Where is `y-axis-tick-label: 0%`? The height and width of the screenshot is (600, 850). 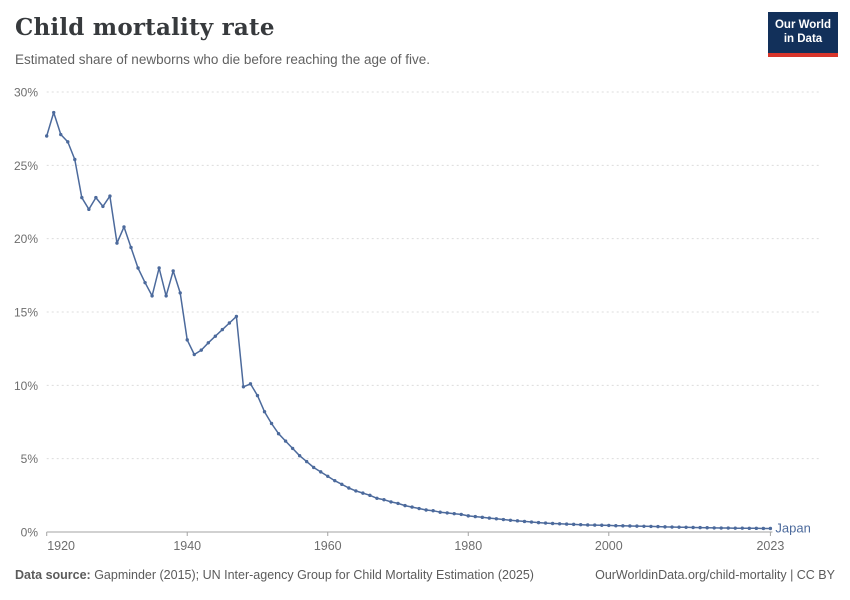
y-axis-tick-label: 0% is located at coordinates (30, 533).